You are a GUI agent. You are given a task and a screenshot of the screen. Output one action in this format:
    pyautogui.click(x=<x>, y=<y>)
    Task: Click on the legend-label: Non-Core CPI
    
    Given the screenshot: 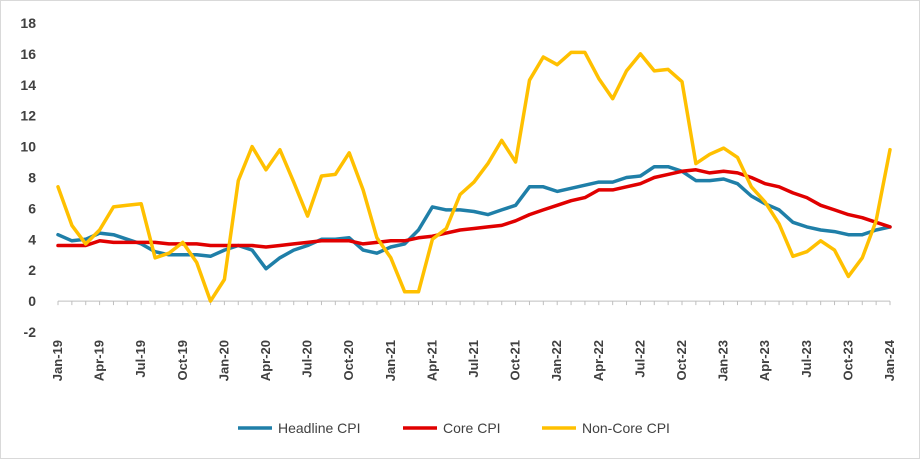 What is the action you would take?
    pyautogui.click(x=626, y=428)
    